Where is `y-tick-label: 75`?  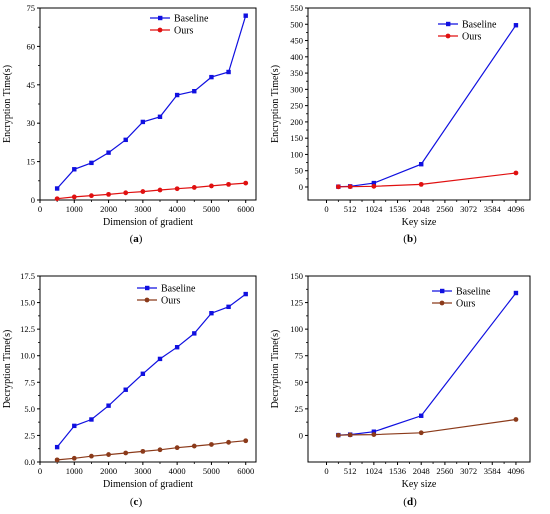
y-tick-label: 75 is located at coordinates (31, 8).